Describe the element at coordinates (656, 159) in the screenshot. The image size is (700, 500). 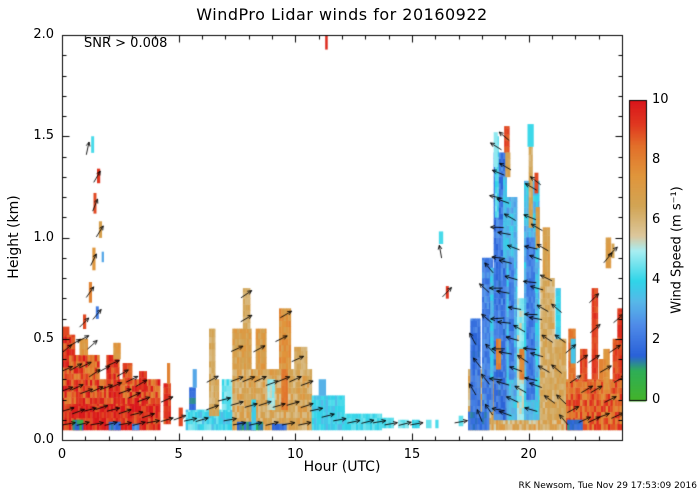
I see `colorbar-tick-label: 8` at that location.